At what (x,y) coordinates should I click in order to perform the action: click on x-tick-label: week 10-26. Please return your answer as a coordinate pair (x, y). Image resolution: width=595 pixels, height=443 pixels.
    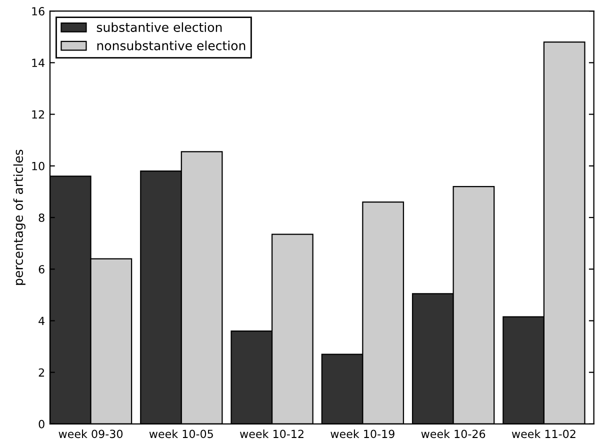
    Looking at the image, I should click on (453, 434).